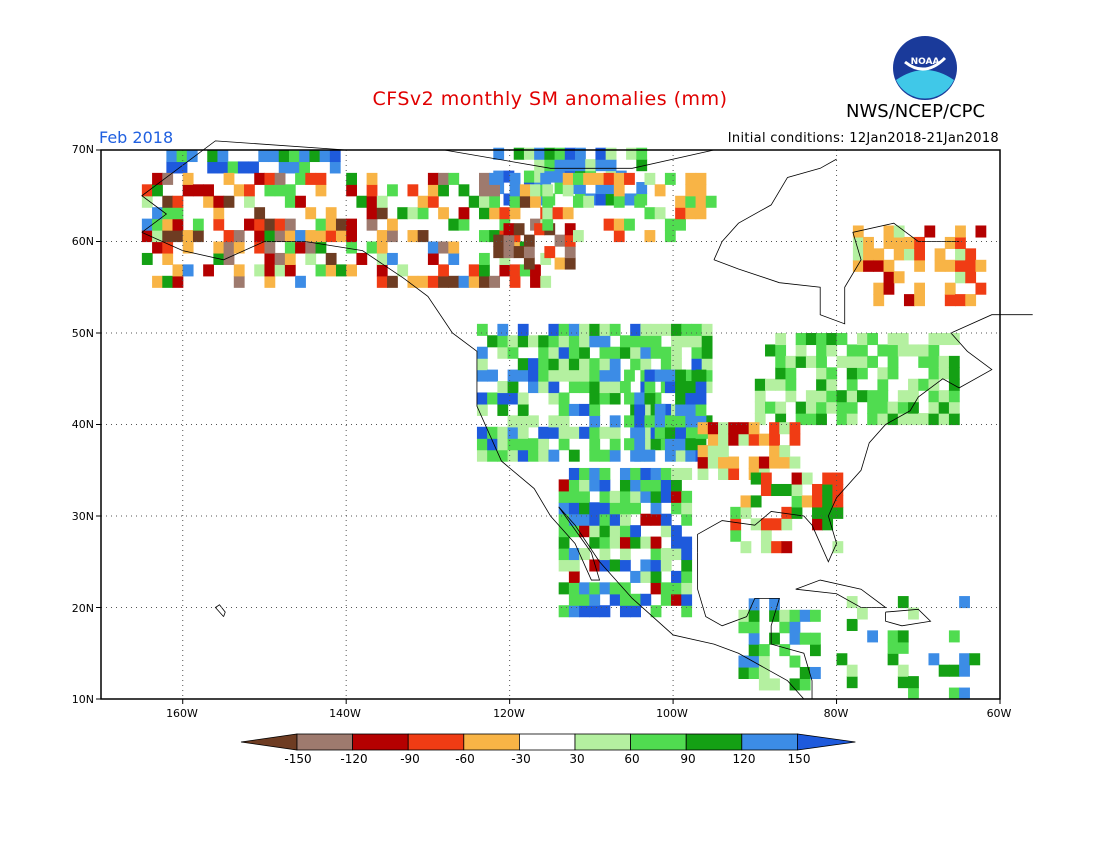 The image size is (1100, 850). Describe the element at coordinates (577, 759) in the screenshot. I see `colorbar-label: 30` at that location.